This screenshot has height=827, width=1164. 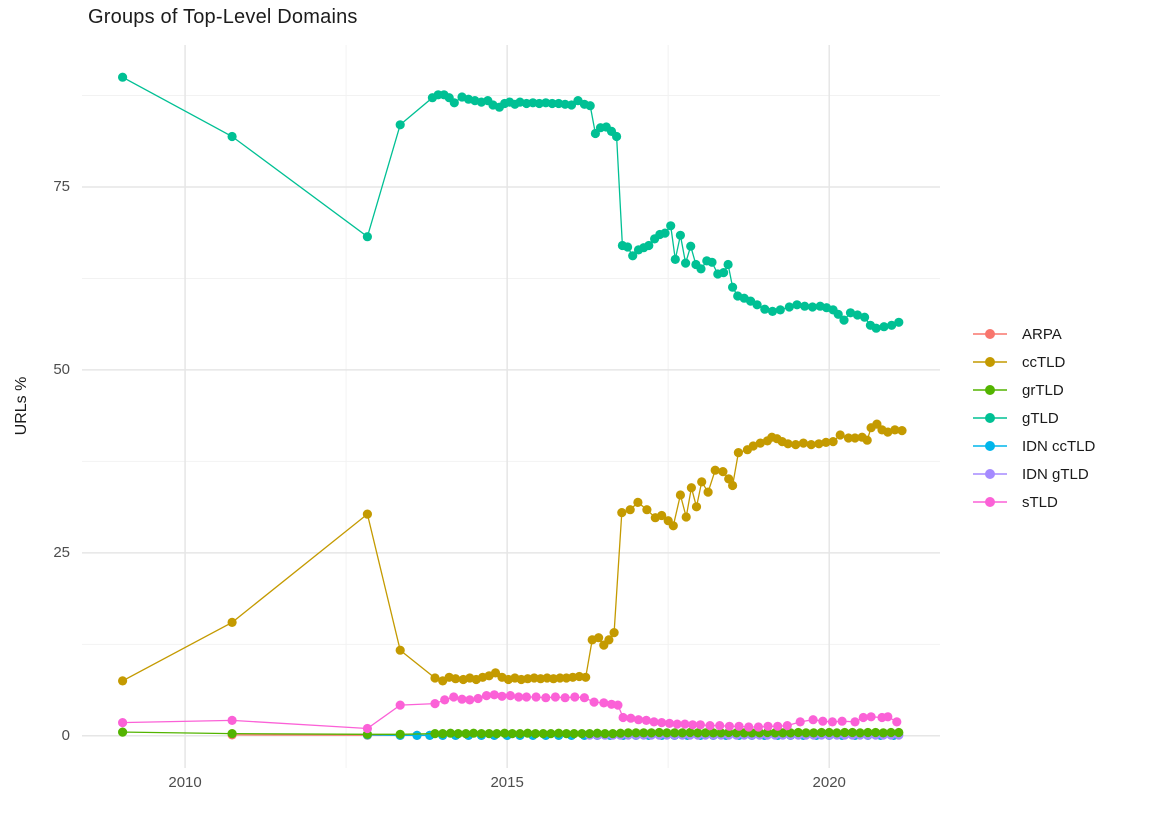 I want to click on legend-item-idn-gtld: IDN gTLD, so click(x=1033, y=474).